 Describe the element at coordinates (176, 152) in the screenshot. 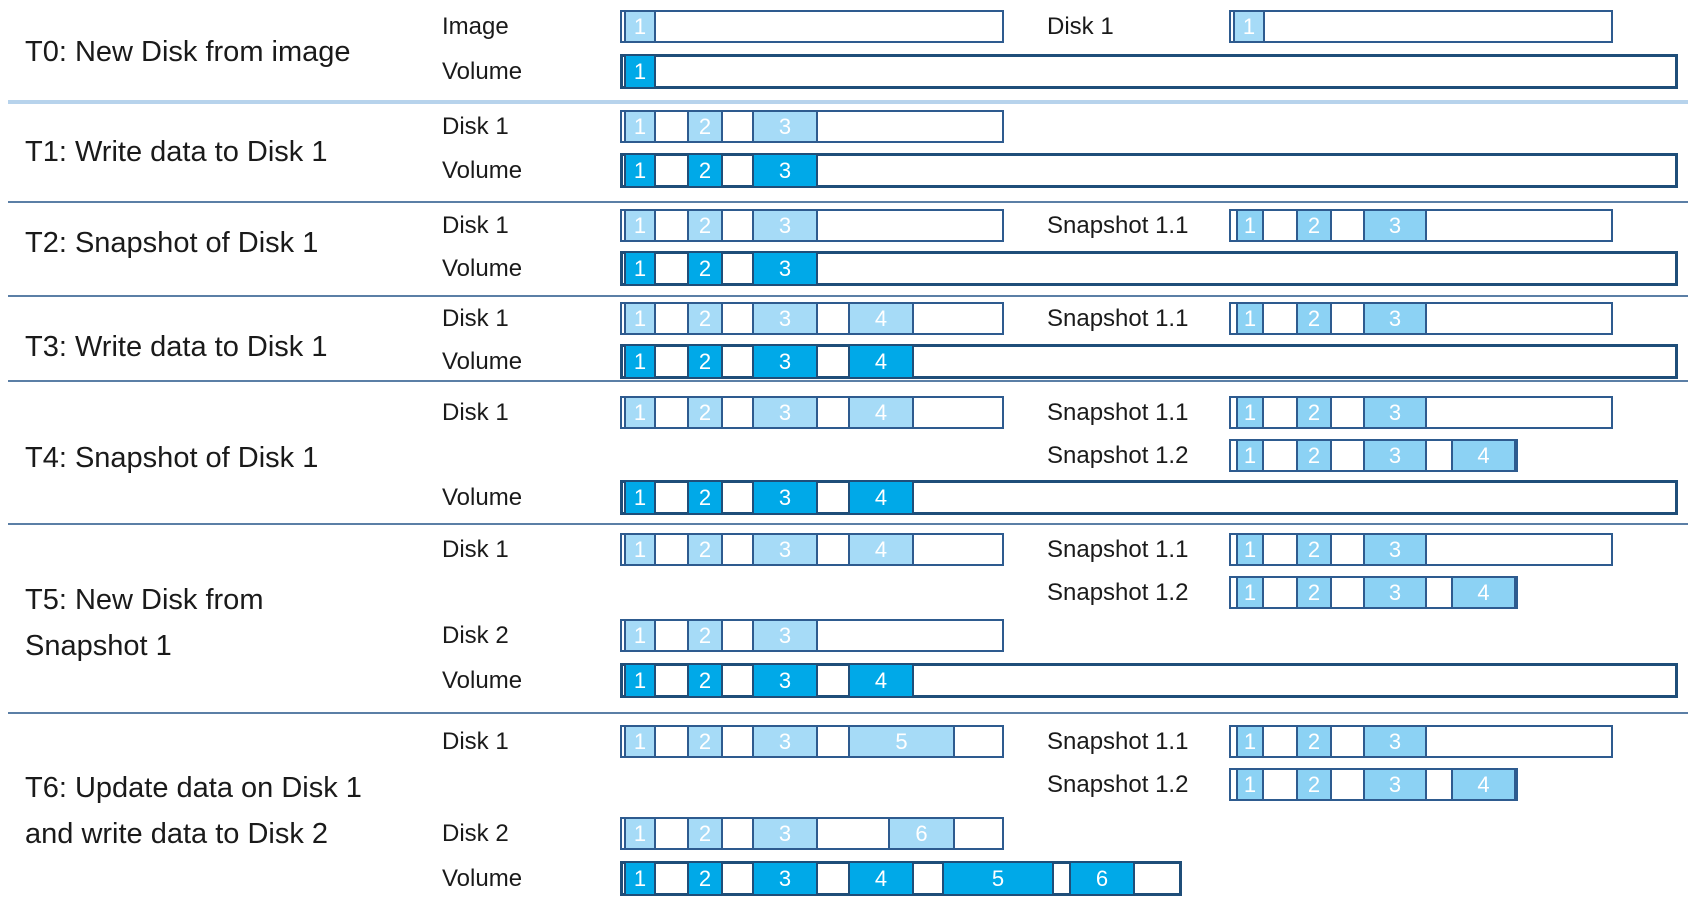

I see `section-title-line: T1: Write data to Disk 1` at that location.